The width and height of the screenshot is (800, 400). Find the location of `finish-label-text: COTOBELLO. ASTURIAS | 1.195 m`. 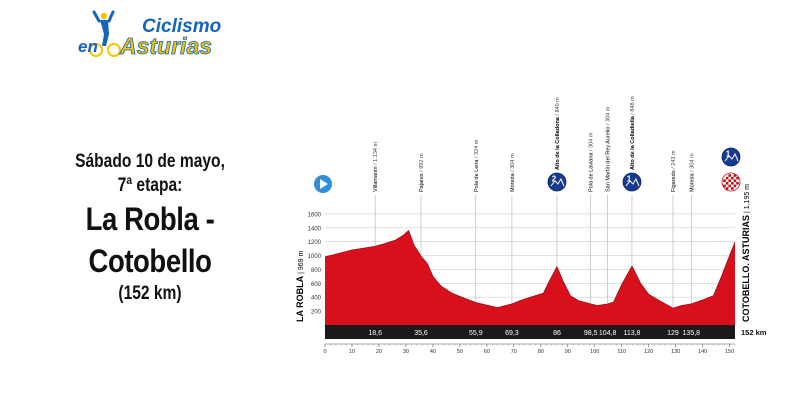

finish-label-text: COTOBELLO. ASTURIAS | 1.195 m is located at coordinates (746, 253).